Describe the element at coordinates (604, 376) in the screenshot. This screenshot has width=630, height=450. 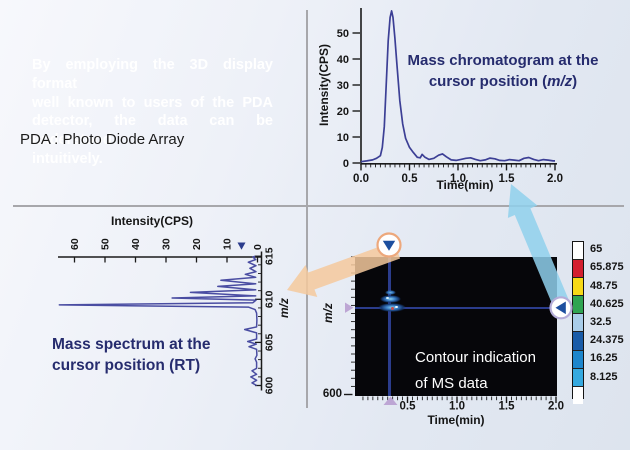
I see `colorbar-label: 8.125` at that location.